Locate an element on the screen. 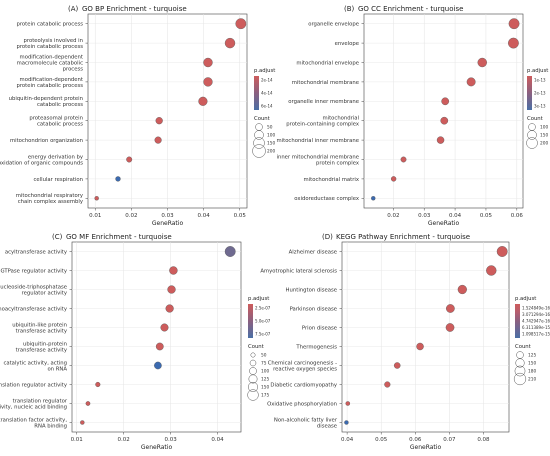 This screenshot has width=550, height=456. x-tick-label: 0.01 is located at coordinates (77, 440).